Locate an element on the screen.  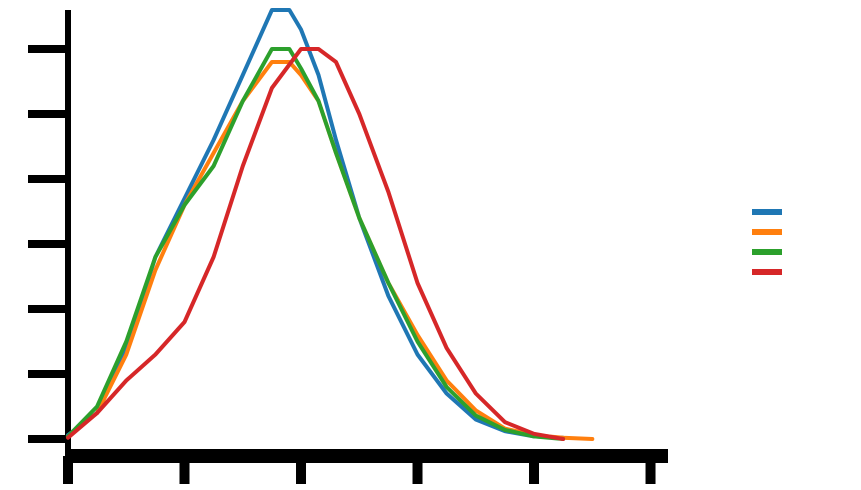
chart-legend is located at coordinates (767, 242).